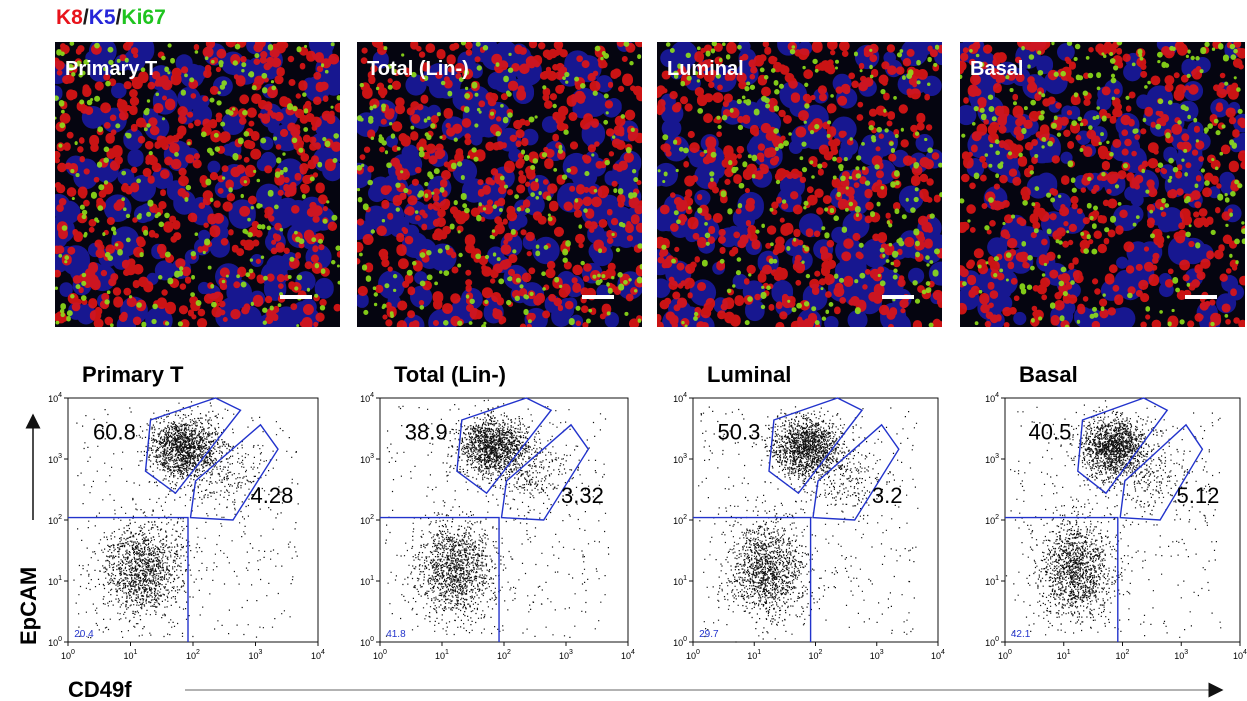  I want to click on image-label: Primary T, so click(111, 69).